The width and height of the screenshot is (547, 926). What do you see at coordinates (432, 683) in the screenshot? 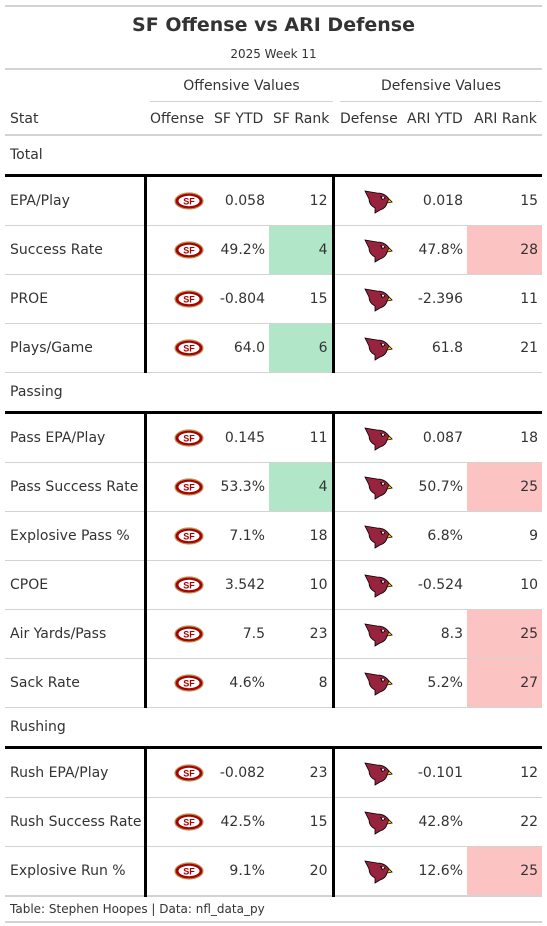
I see `ari-ytd-value: 5.2%` at bounding box center [432, 683].